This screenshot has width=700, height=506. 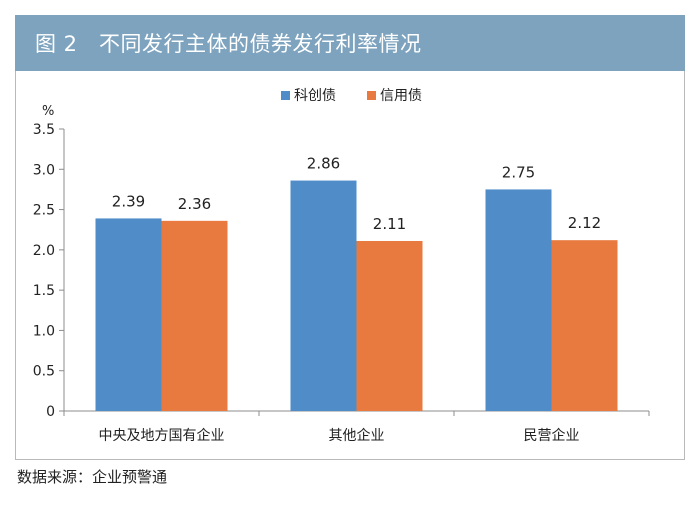 I want to click on figure-header: 图 2 不同发行主体的债券发行利率情况, so click(x=350, y=43).